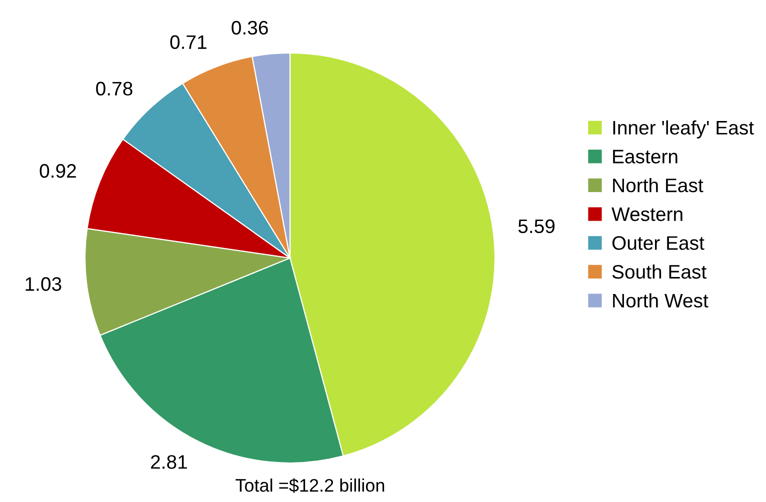 The height and width of the screenshot is (502, 766). Describe the element at coordinates (250, 27) in the screenshot. I see `data-label: 0.36` at that location.